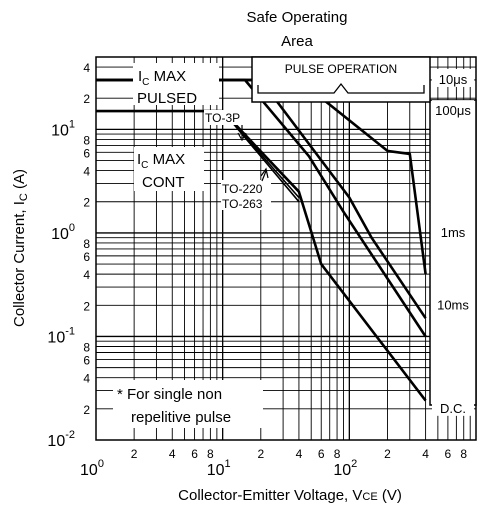 This screenshot has height=507, width=481. What do you see at coordinates (61, 439) in the screenshot?
I see `y-tick-label: 10⁻²` at bounding box center [61, 439].